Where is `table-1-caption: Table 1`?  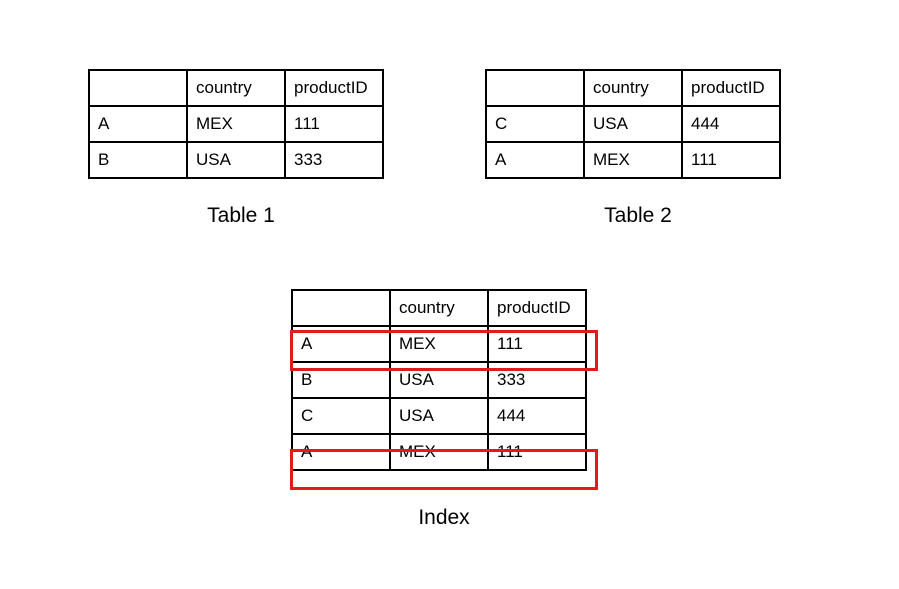 table-1-caption: Table 1 is located at coordinates (241, 215).